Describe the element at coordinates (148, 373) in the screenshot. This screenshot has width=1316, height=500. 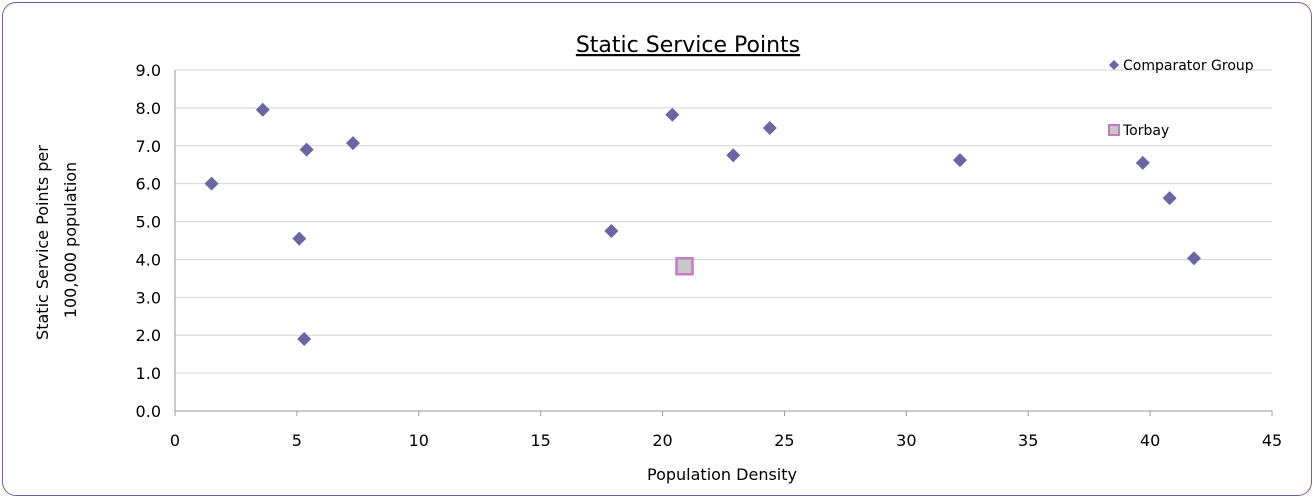
I see `y-tick-label: 1.0` at that location.